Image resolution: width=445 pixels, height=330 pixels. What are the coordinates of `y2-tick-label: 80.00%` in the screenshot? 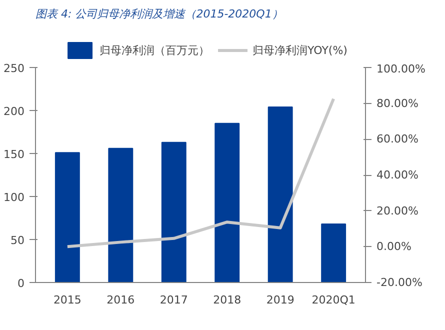 It's located at (397, 103).